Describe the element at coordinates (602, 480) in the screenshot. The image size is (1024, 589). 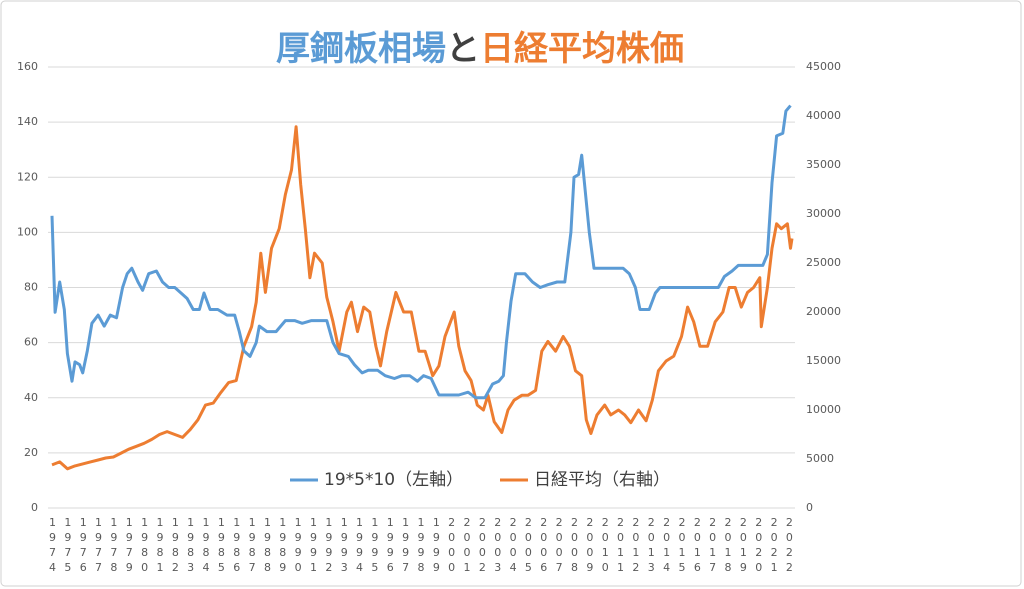
I see `legend-label: 日経平均（右軸）` at that location.